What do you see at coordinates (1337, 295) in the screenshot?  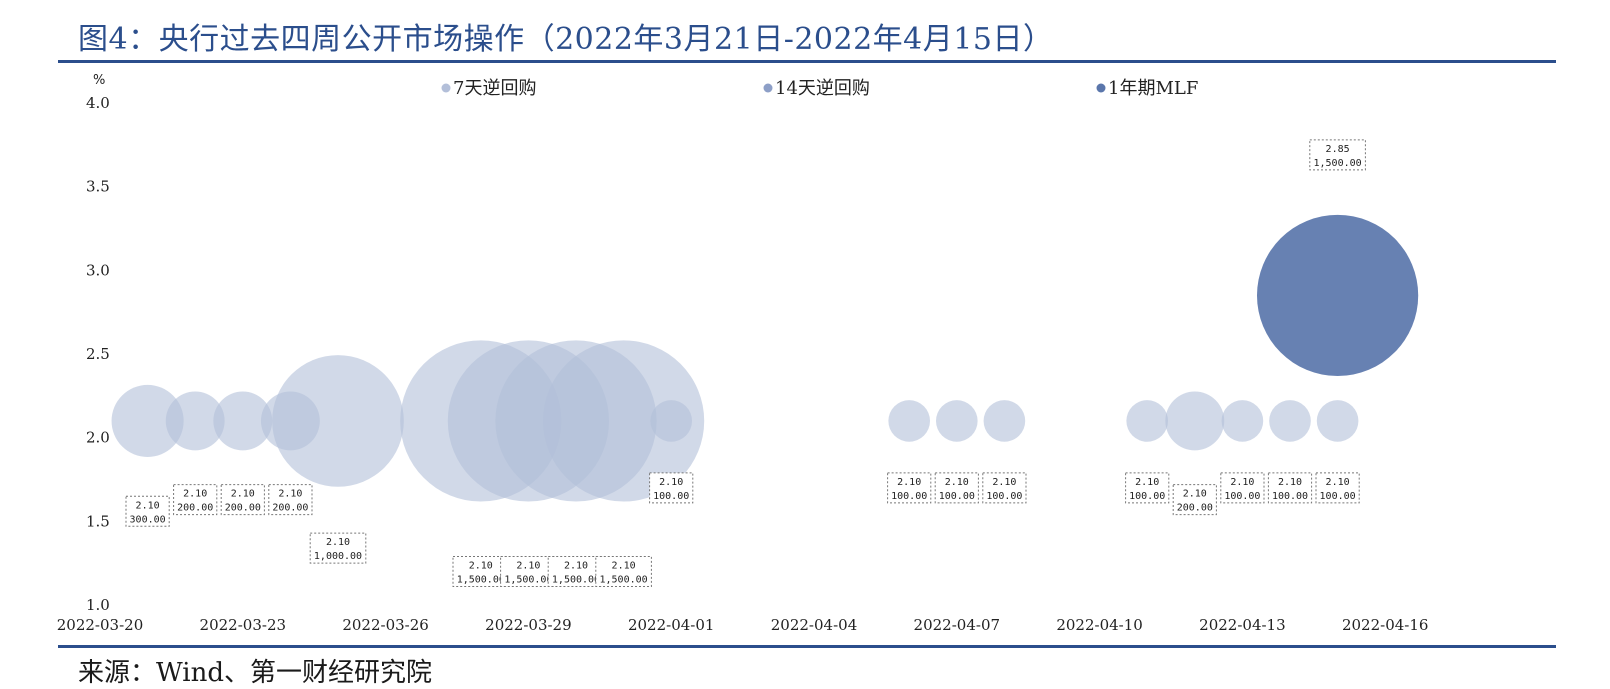 I see `bubble-mlf` at bounding box center [1337, 295].